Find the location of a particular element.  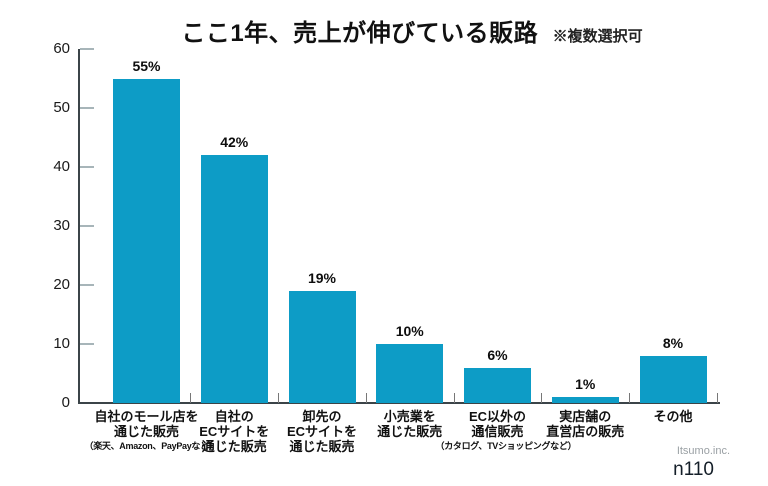

y-axis-tick-label: 30 is located at coordinates (61, 225).